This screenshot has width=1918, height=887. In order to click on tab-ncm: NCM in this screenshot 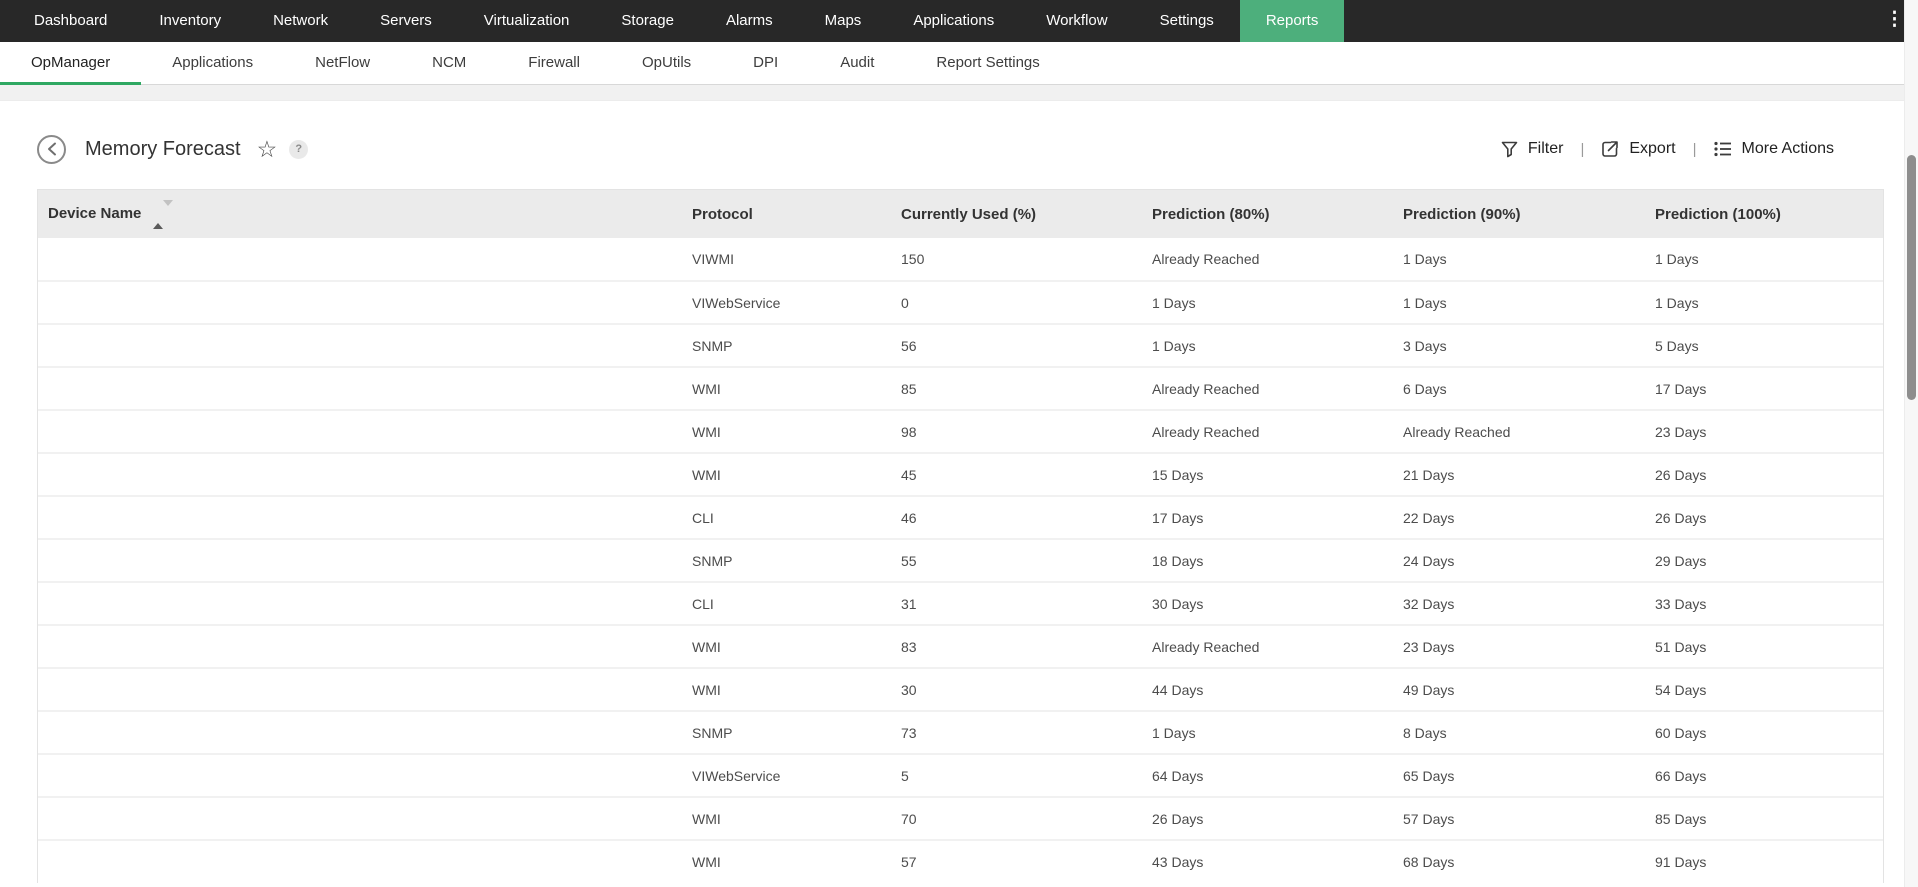, I will do `click(449, 62)`.